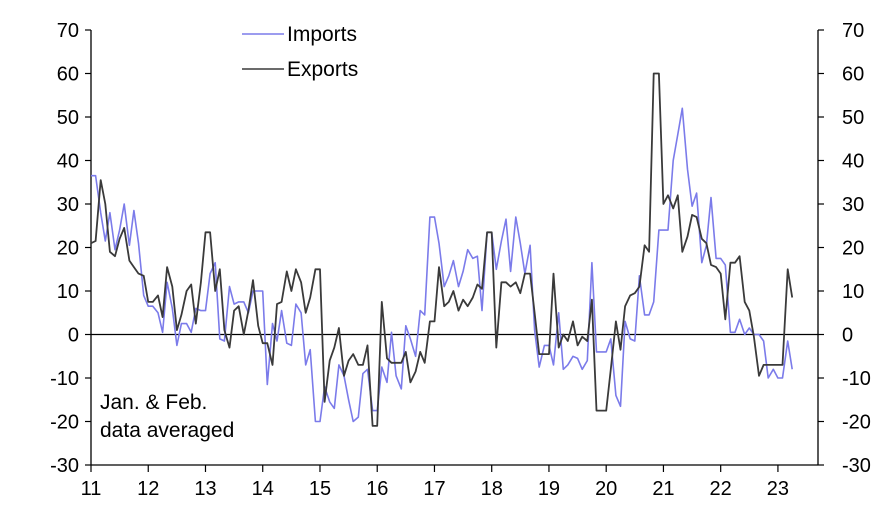 The height and width of the screenshot is (511, 882). Describe the element at coordinates (68, 292) in the screenshot. I see `y-tick-label-left: 10` at that location.